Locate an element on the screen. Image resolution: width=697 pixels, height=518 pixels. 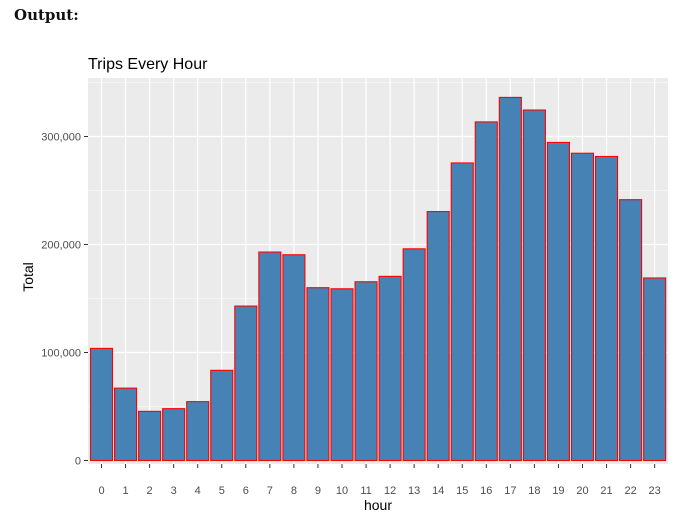
x-tick-label: 12 is located at coordinates (390, 491).